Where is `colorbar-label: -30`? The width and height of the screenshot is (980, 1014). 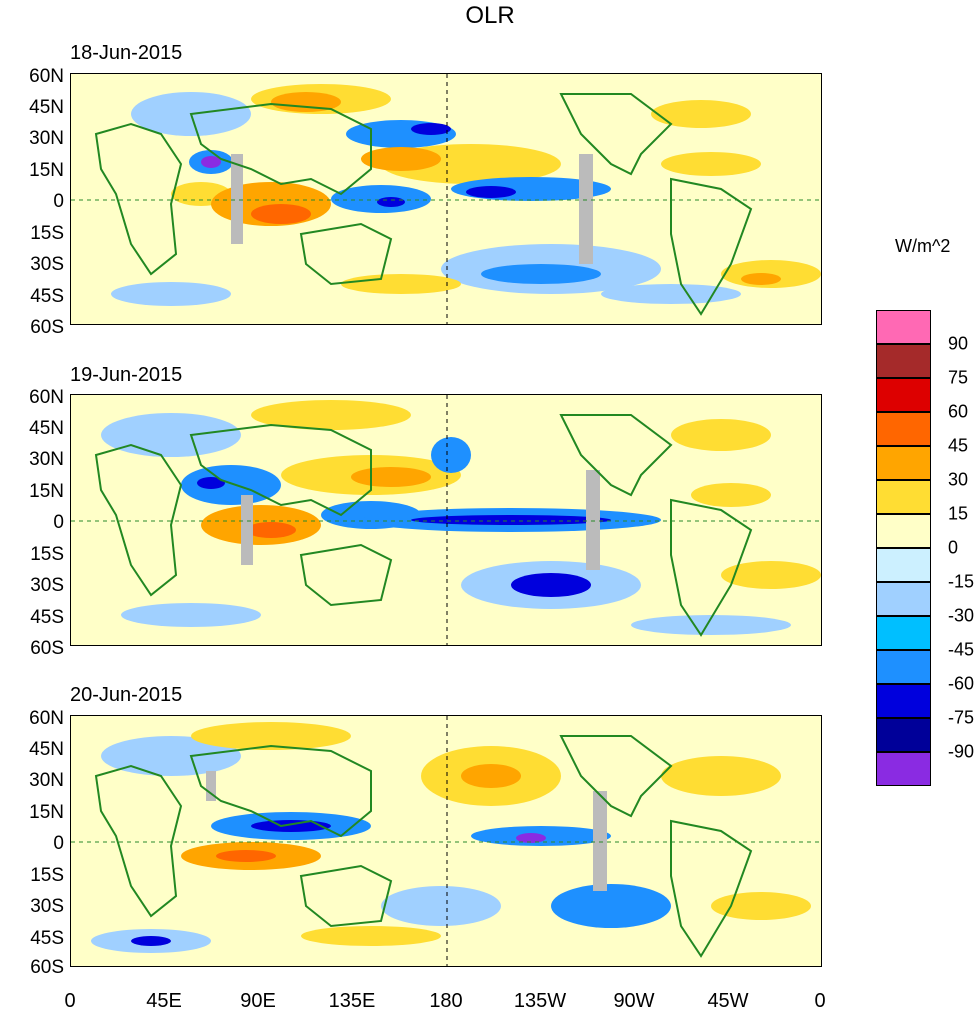 colorbar-label: -30 is located at coordinates (961, 615).